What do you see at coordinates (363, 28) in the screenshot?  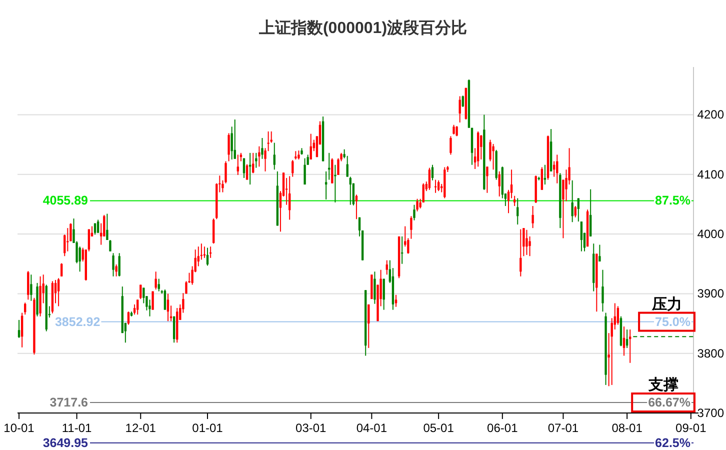 I see `title: 上证指数(000001)波段百分比` at bounding box center [363, 28].